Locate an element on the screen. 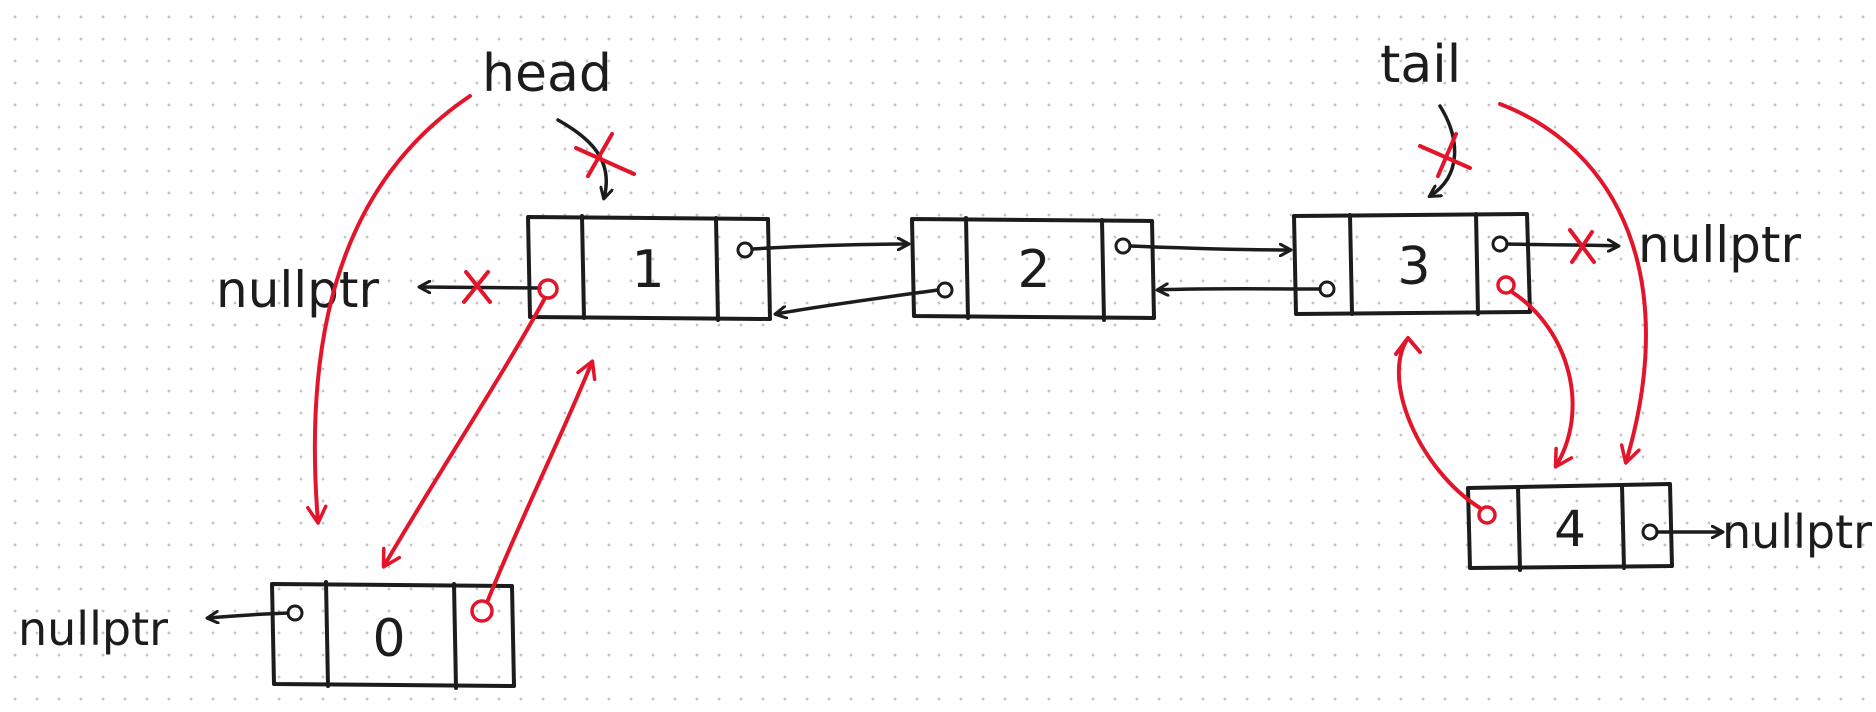 This screenshot has width=1876, height=712. node-1-value: 1 is located at coordinates (647, 270).